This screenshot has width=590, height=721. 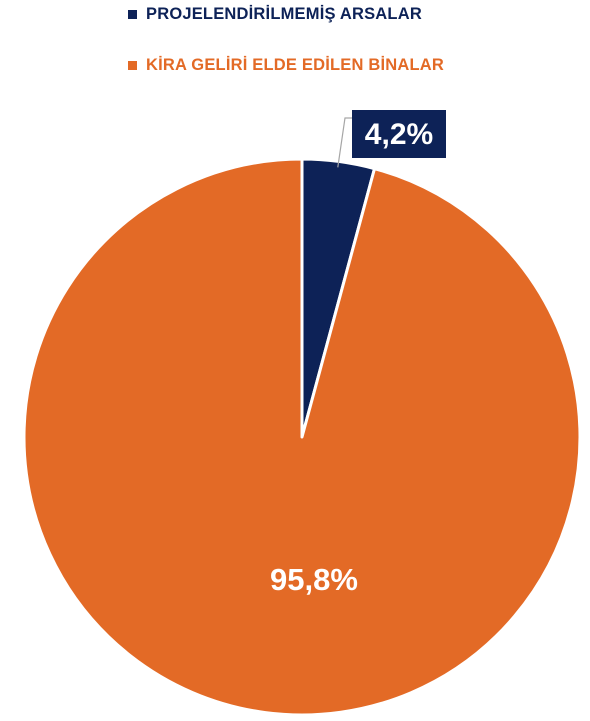 I want to click on legend-item-projelendirilmemis-arsalar: PROJELENDİRİLMEMİŞ ARSALAR, so click(x=275, y=14).